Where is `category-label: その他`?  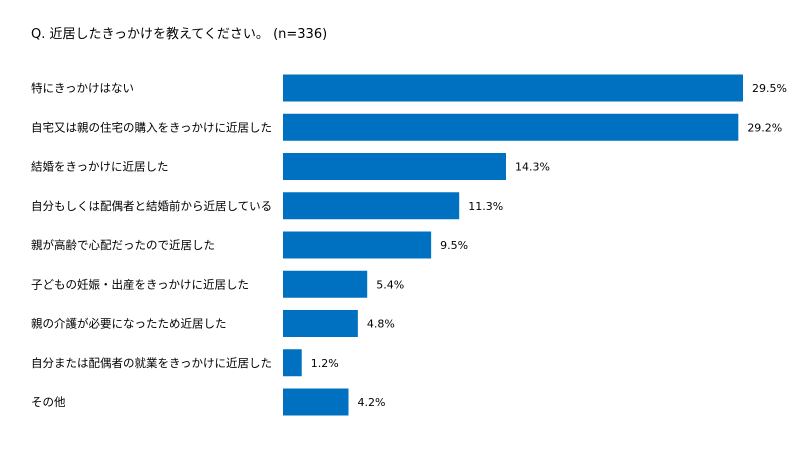 category-label: その他 is located at coordinates (48, 402).